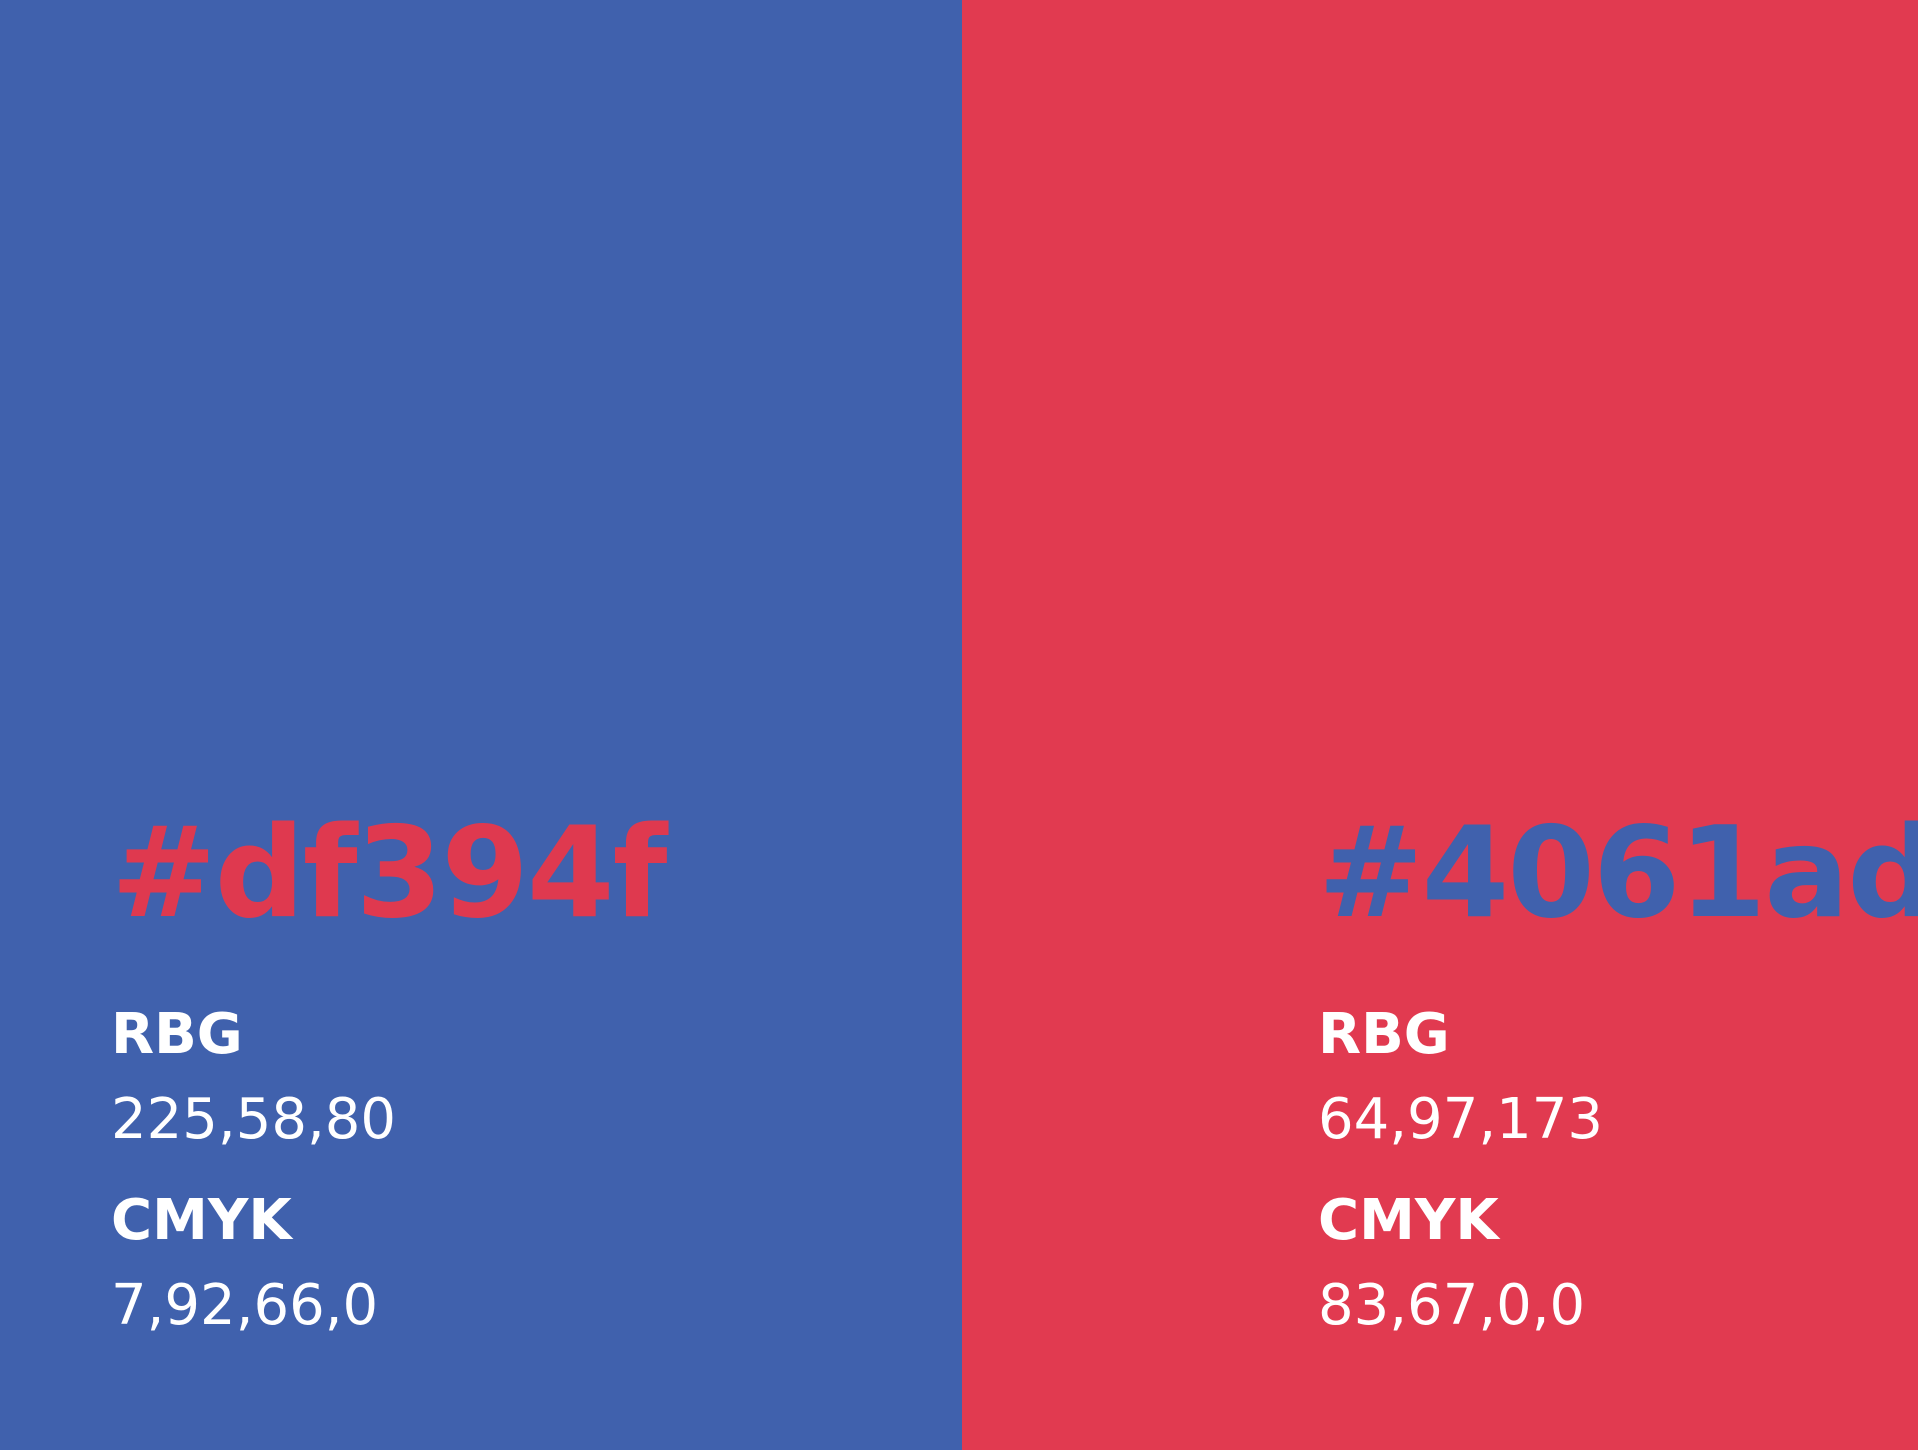 The height and width of the screenshot is (1450, 1918). Describe the element at coordinates (245, 1305) in the screenshot. I see `cmyk-value: 7,92,66,0` at that location.